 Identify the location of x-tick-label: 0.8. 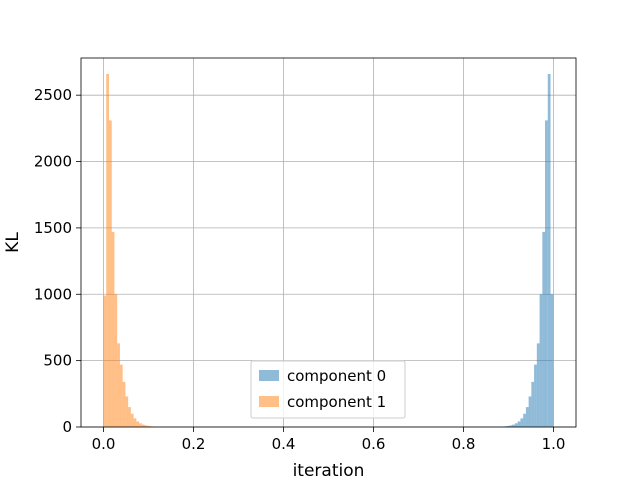
(464, 444).